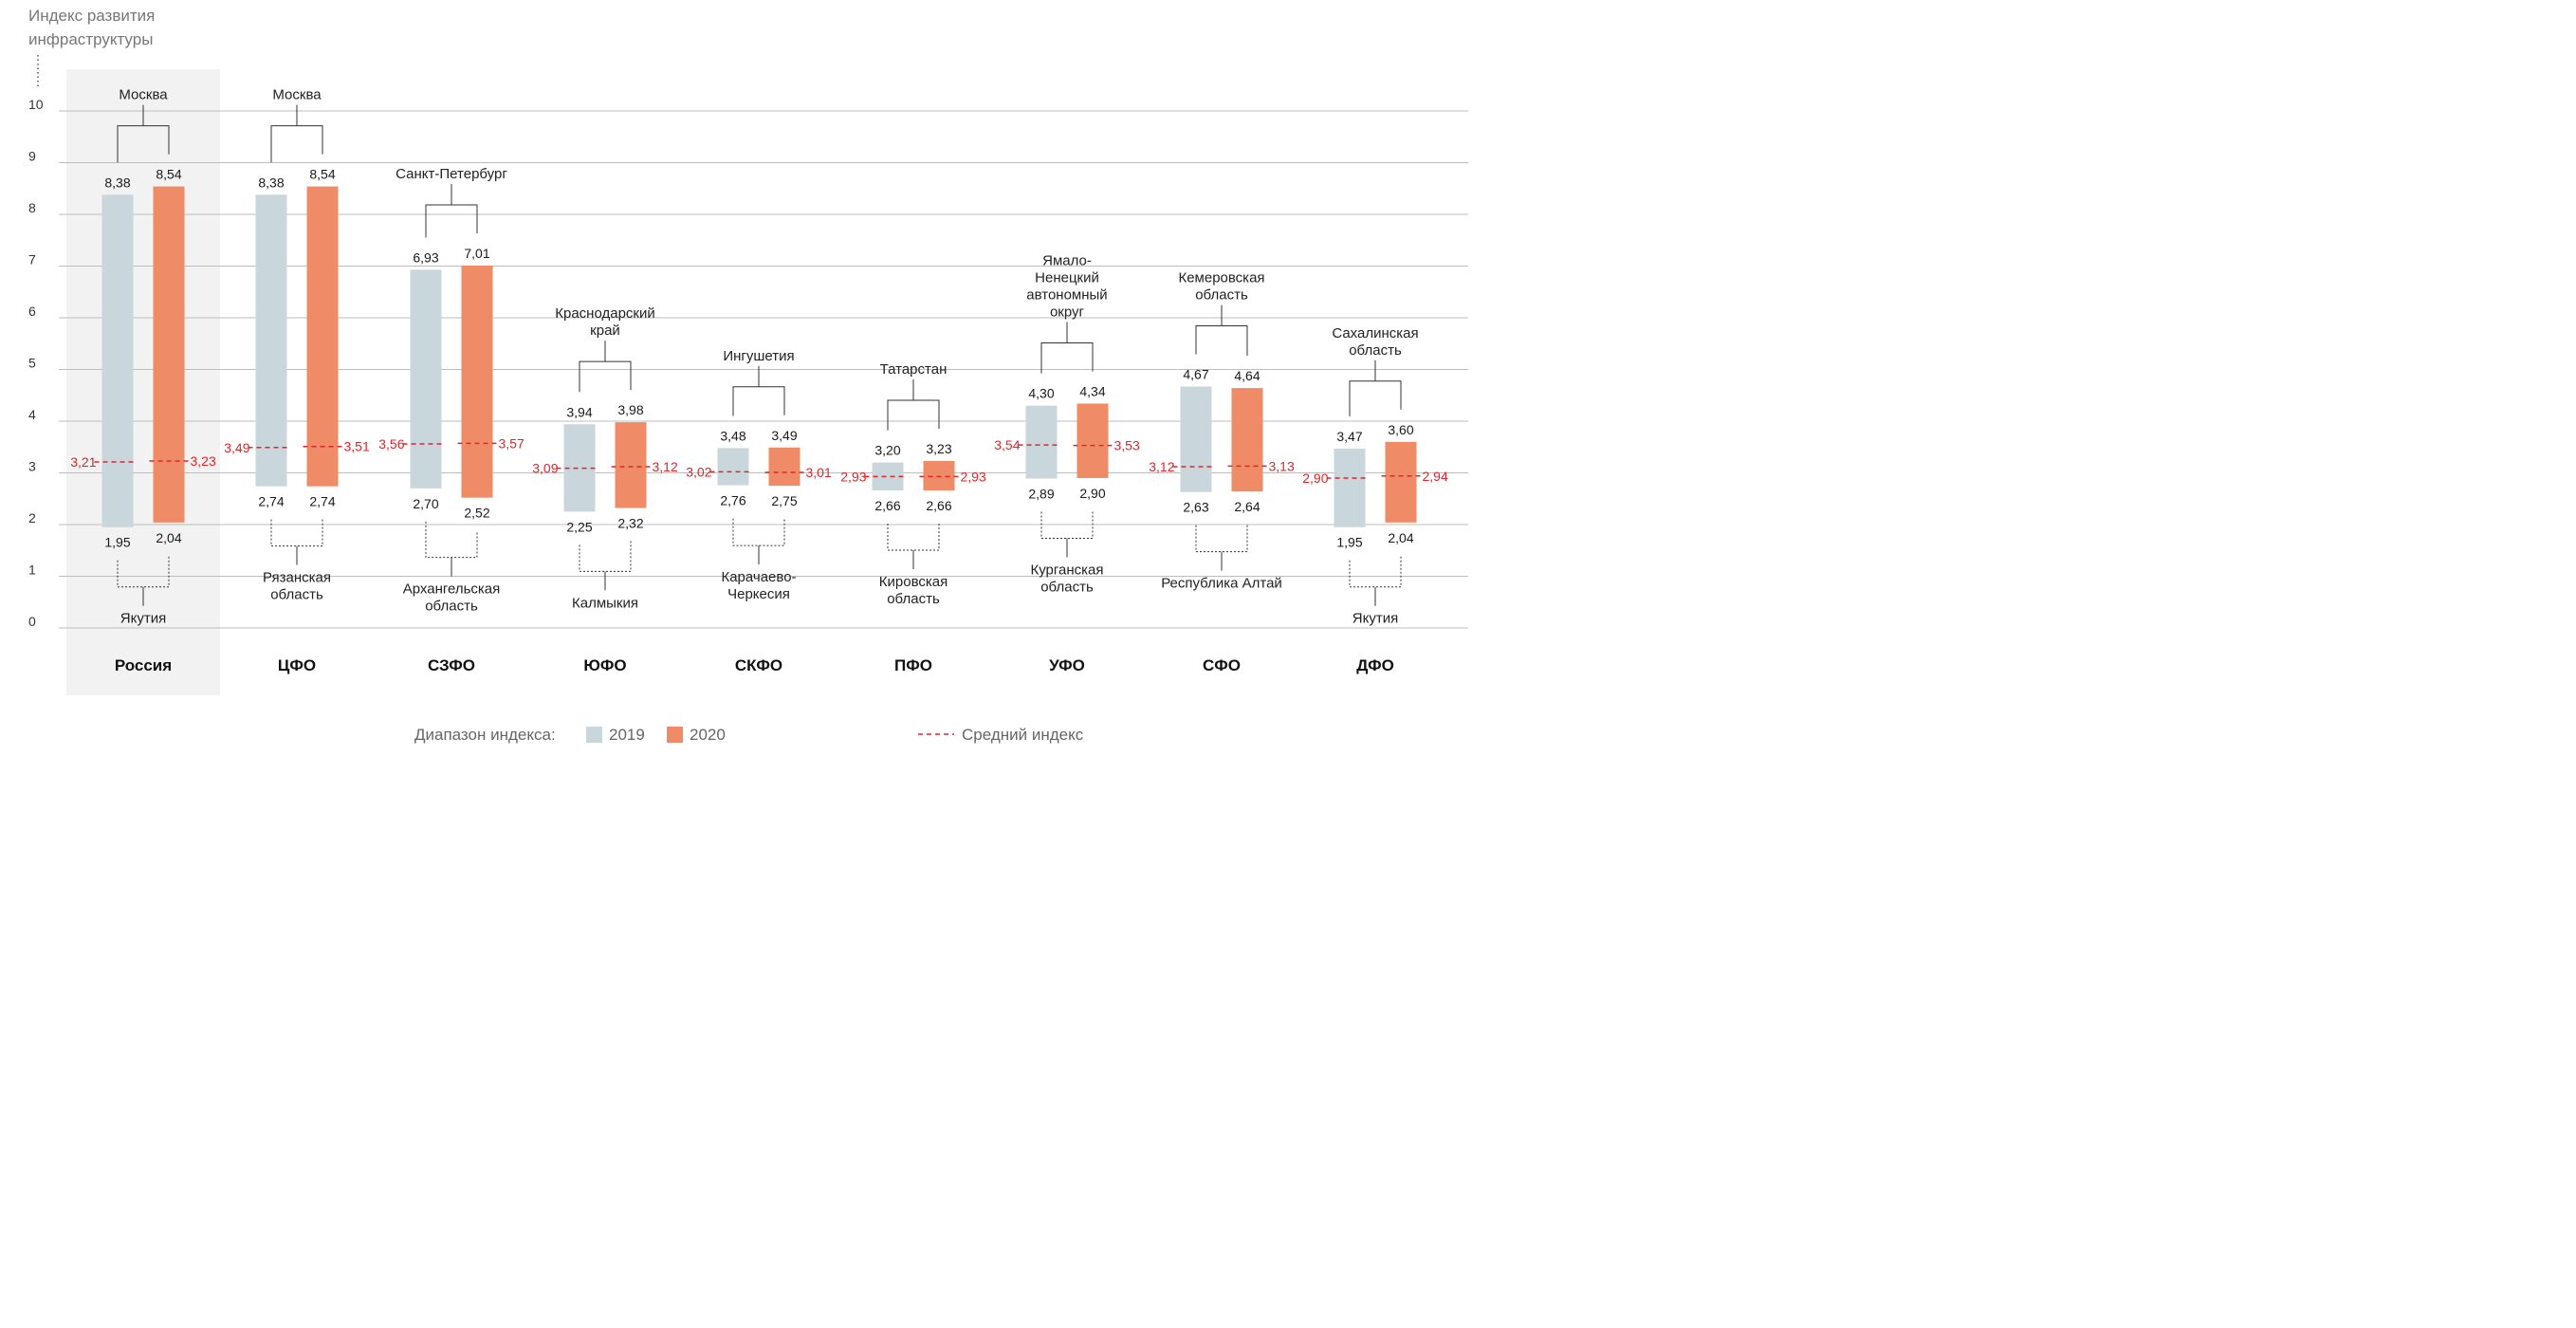  I want to click on min-label-2020-4: 2,75, so click(784, 500).